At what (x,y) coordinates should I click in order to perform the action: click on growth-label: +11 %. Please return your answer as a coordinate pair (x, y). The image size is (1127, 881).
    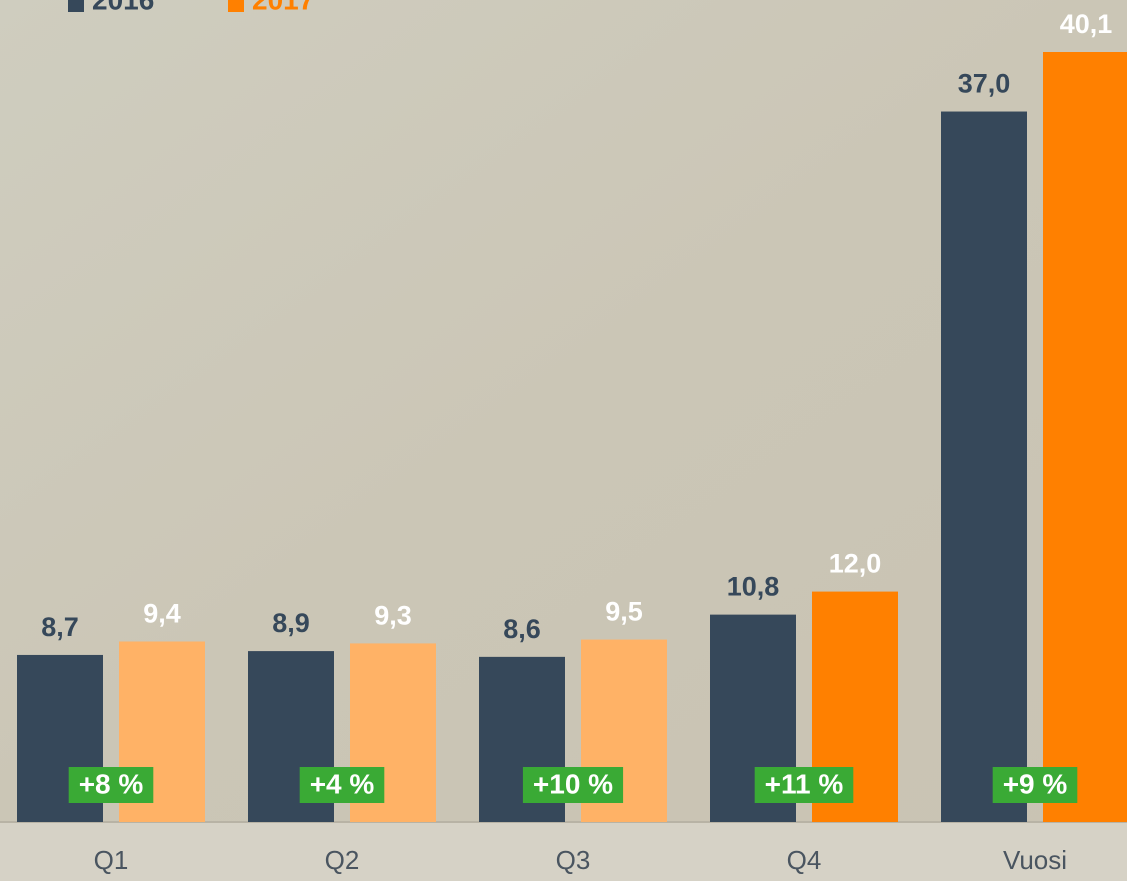
    Looking at the image, I should click on (804, 783).